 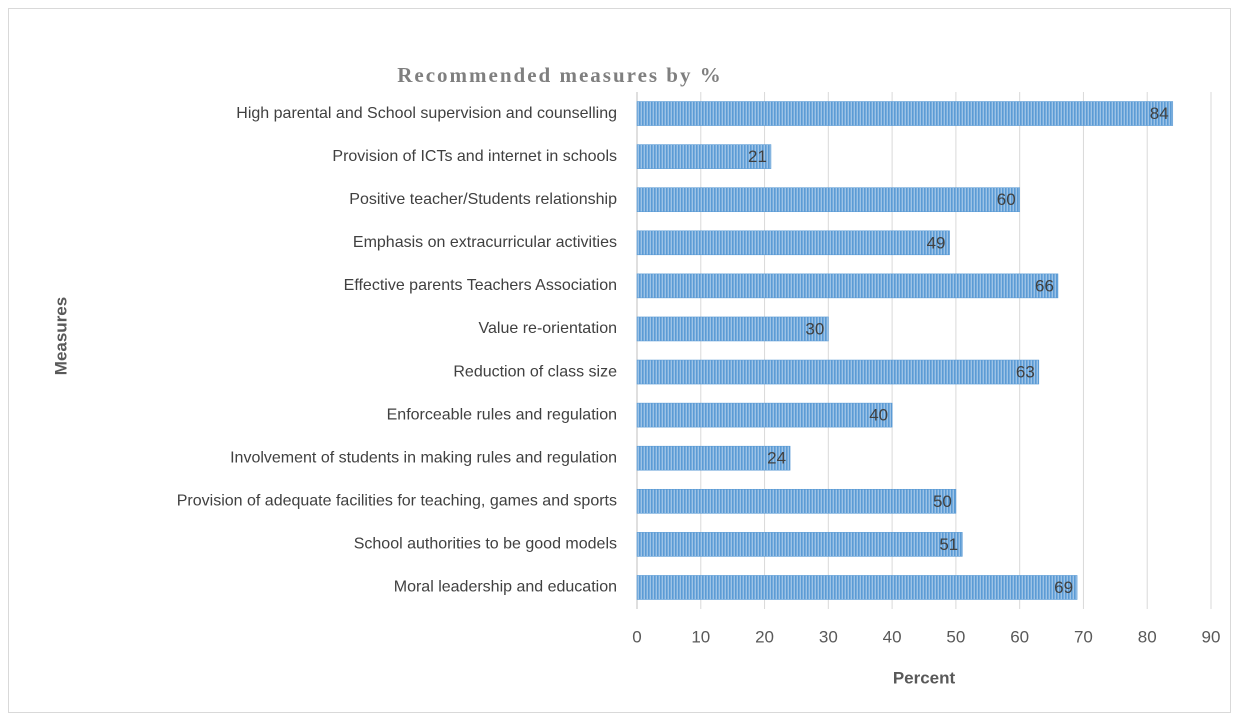 I want to click on chart-title: Recommended measures by %, so click(x=560, y=75).